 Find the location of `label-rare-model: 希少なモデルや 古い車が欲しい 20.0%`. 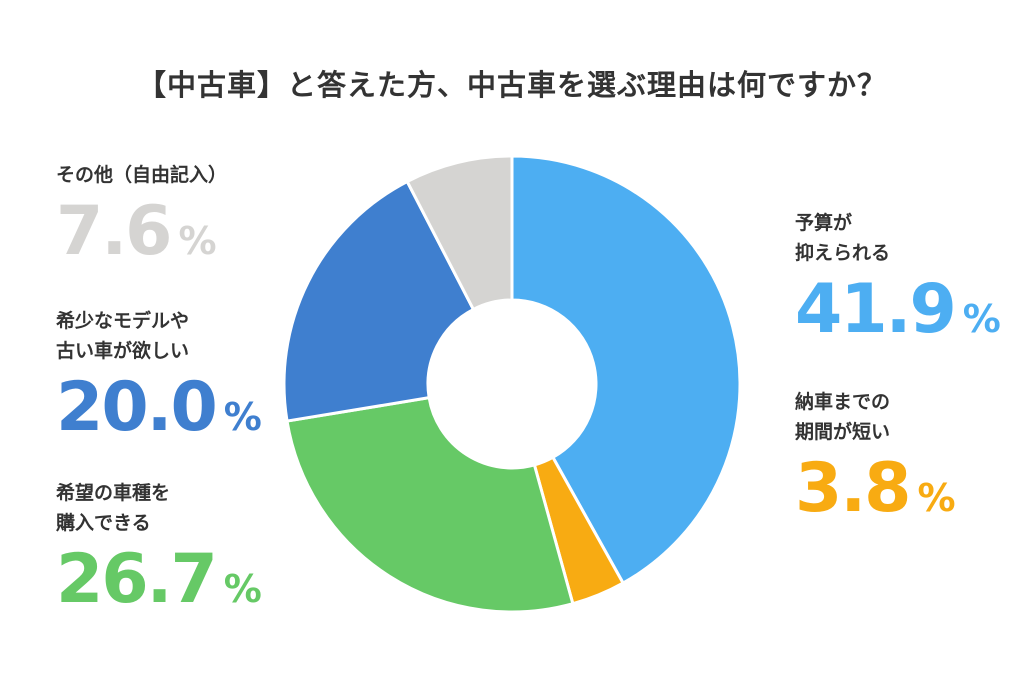

label-rare-model: 希少なモデルや 古い車が欲しい 20.0% is located at coordinates (159, 375).